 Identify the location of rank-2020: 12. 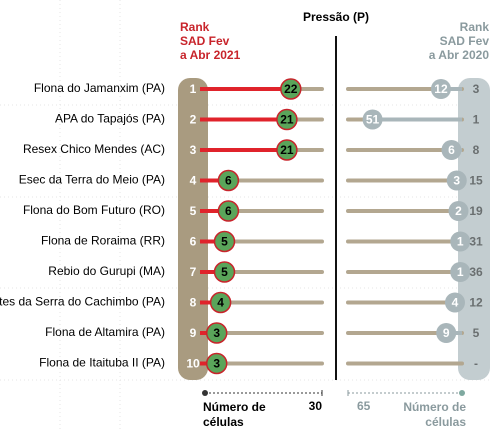
(476, 303).